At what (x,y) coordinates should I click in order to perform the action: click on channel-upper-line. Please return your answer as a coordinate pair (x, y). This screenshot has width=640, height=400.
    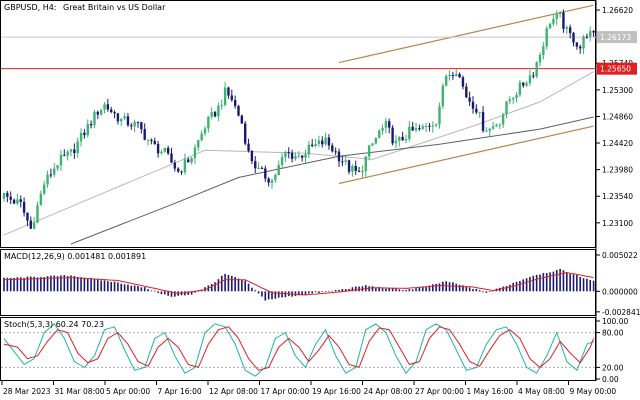
    Looking at the image, I should click on (466, 34).